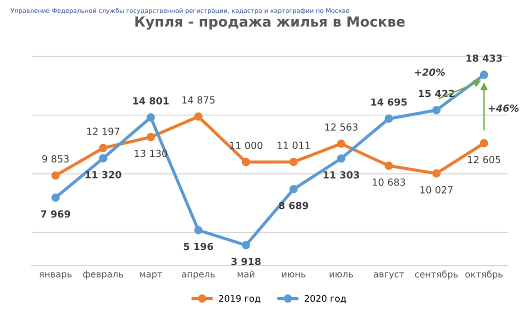 The width and height of the screenshot is (529, 320). Describe the element at coordinates (484, 275) in the screenshot. I see `x-tick-label: октябрь` at that location.